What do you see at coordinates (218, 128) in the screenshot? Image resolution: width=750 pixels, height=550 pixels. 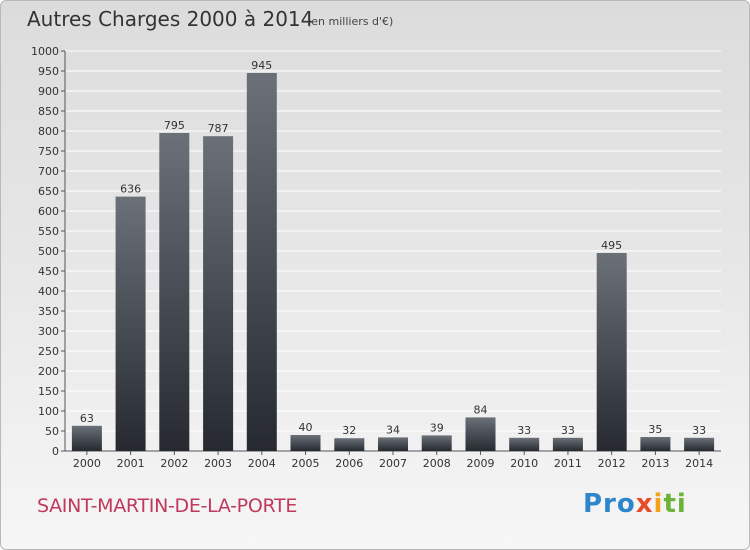 I see `data-label: 787` at bounding box center [218, 128].